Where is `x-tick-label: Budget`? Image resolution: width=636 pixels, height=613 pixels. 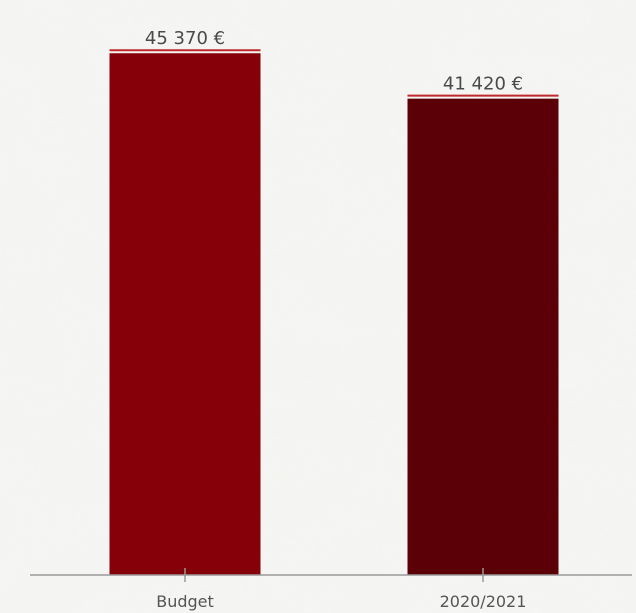
x-tick-label: Budget is located at coordinates (185, 601).